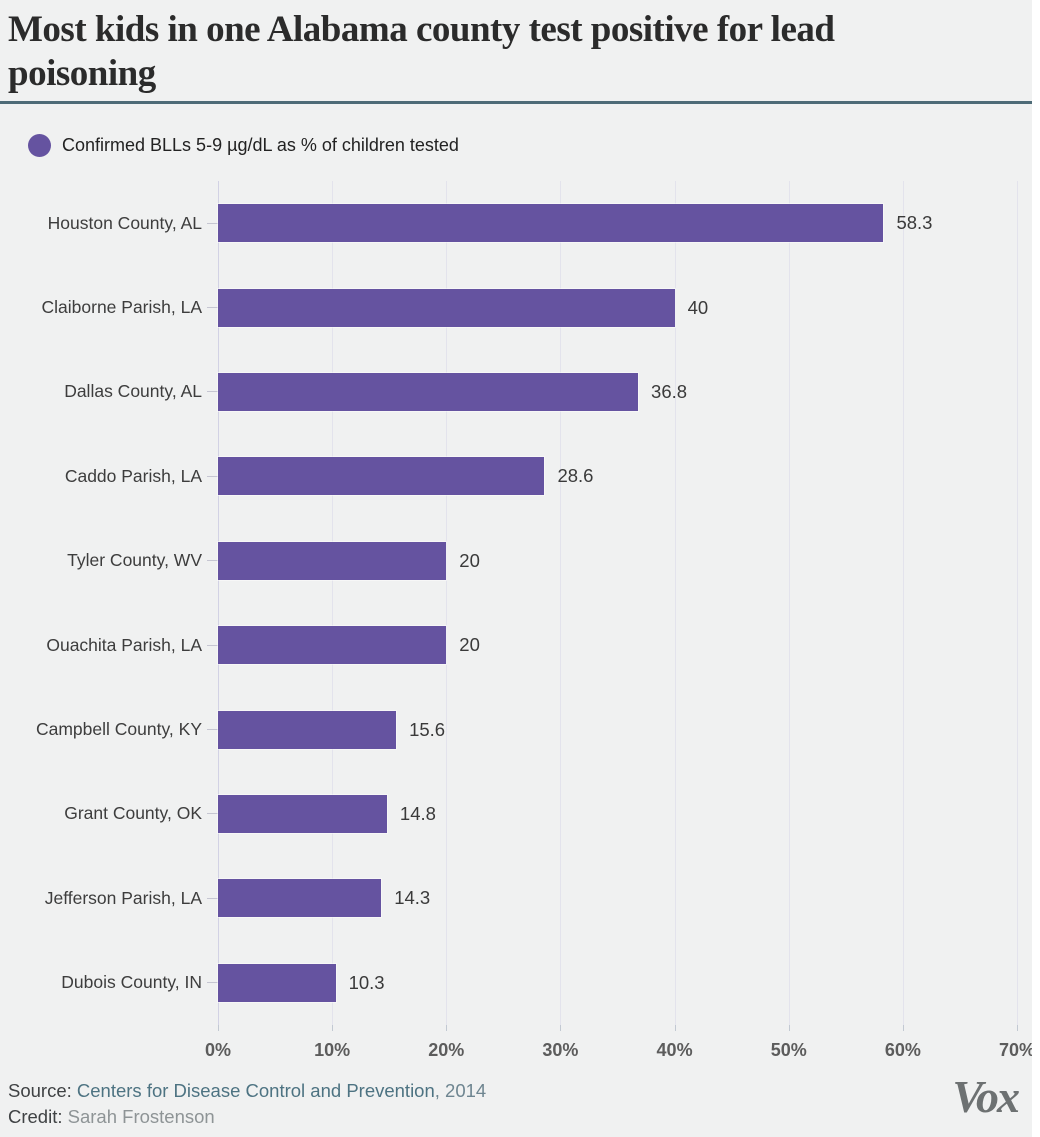 The width and height of the screenshot is (1040, 1137). What do you see at coordinates (617, 476) in the screenshot?
I see `bar-track: 28.6` at bounding box center [617, 476].